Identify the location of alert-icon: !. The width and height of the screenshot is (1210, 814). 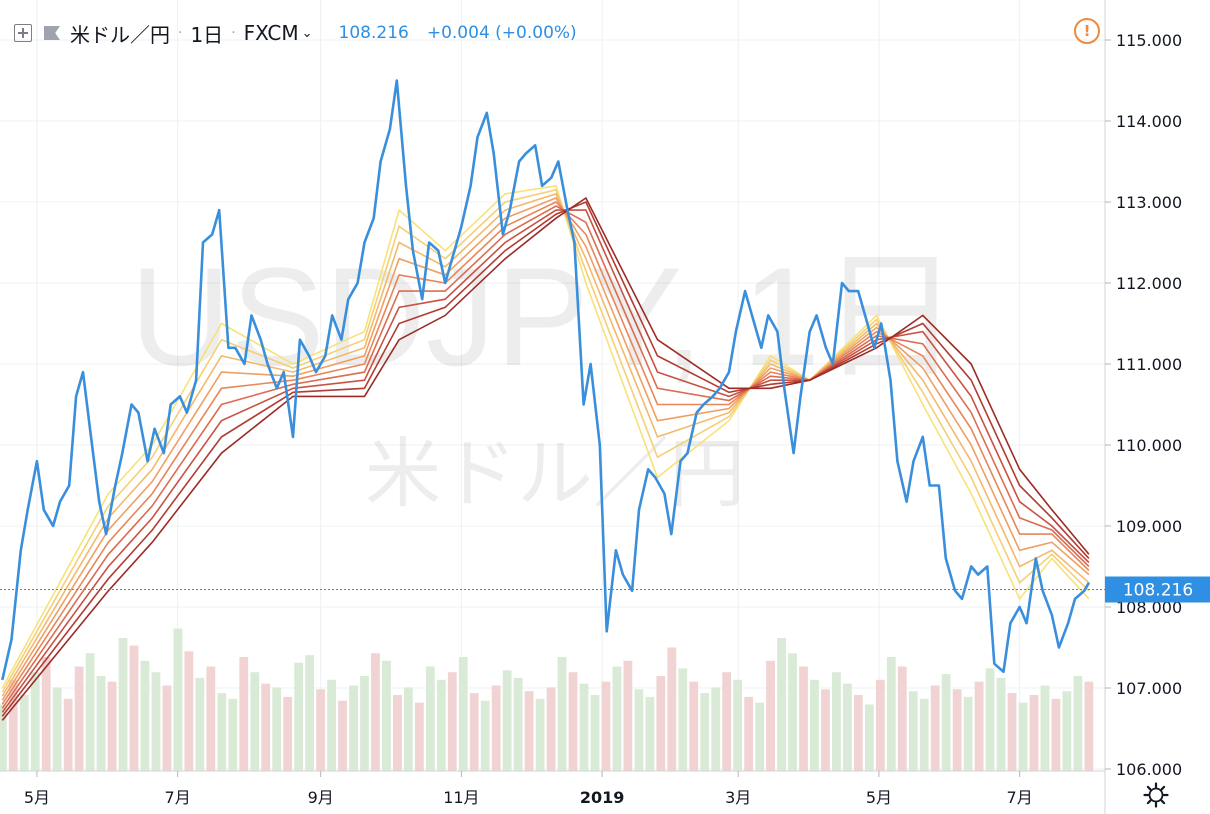
(1087, 31).